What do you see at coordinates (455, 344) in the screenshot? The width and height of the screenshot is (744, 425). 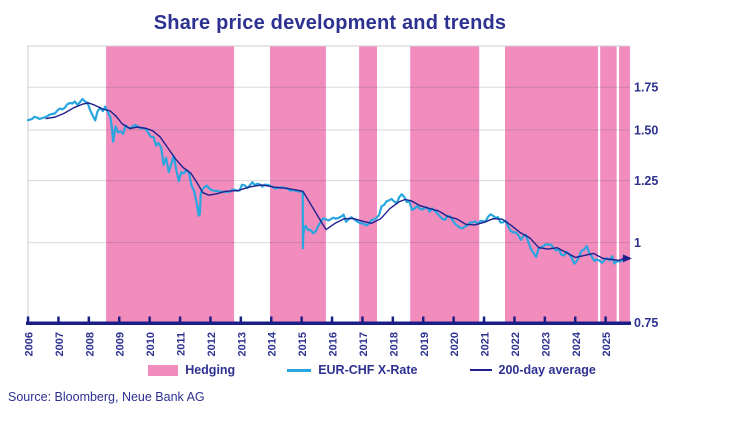 I see `svg-text: 2020` at bounding box center [455, 344].